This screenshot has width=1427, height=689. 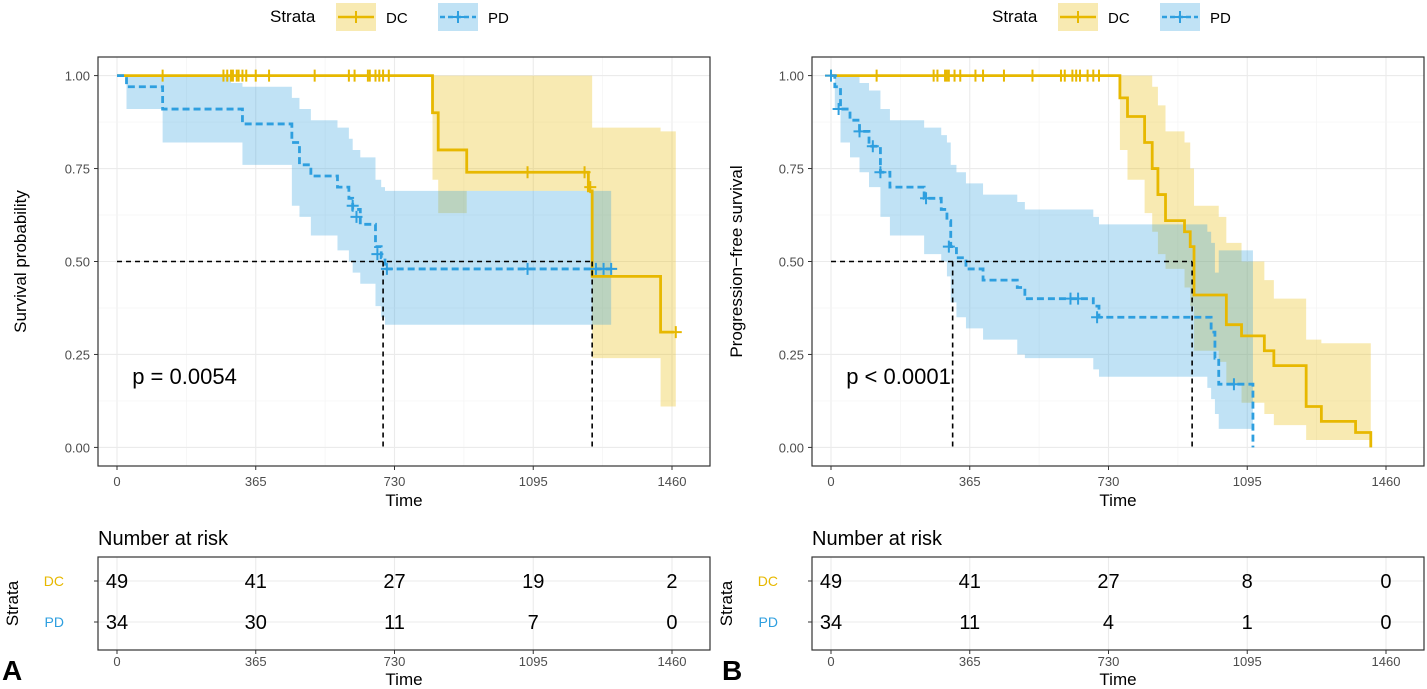 What do you see at coordinates (20, 261) in the screenshot?
I see `y-axis-label: Survival probability` at bounding box center [20, 261].